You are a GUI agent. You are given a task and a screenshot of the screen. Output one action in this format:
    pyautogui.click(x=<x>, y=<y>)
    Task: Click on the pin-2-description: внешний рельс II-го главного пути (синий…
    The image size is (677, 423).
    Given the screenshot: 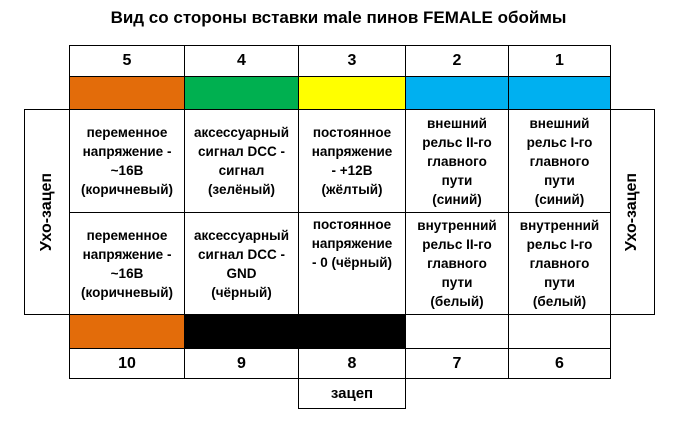 What is the action you would take?
    pyautogui.click(x=457, y=161)
    